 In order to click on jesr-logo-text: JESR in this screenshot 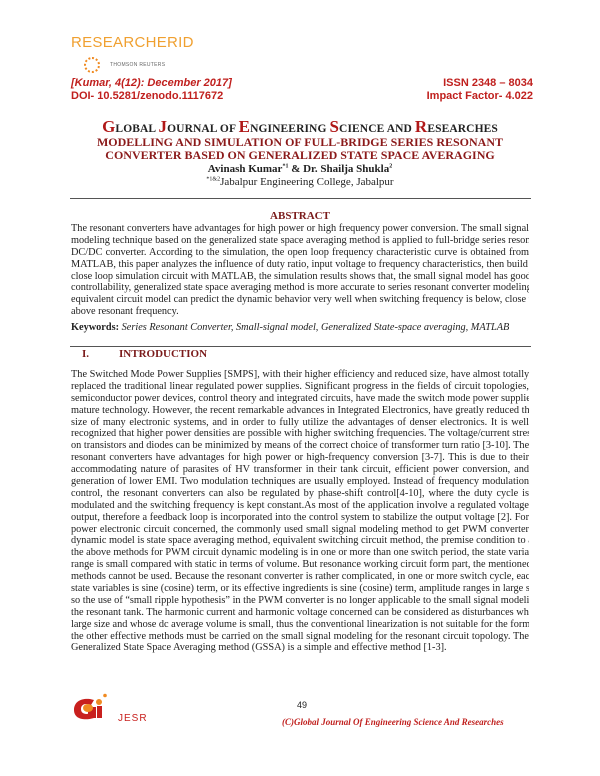, I will do `click(133, 718)`.